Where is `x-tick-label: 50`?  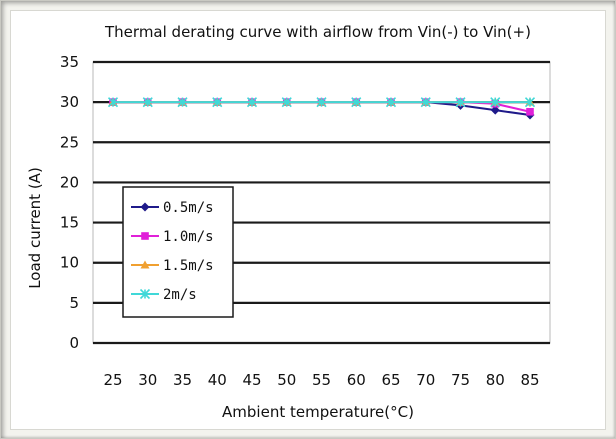
x-tick-label: 50 is located at coordinates (286, 380).